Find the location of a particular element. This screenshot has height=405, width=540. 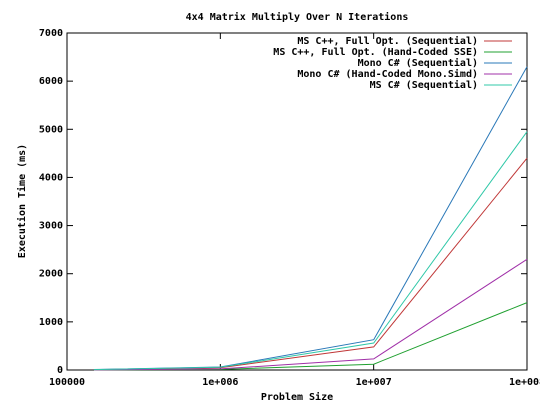

y-tick-label: 6000 is located at coordinates (51, 81).